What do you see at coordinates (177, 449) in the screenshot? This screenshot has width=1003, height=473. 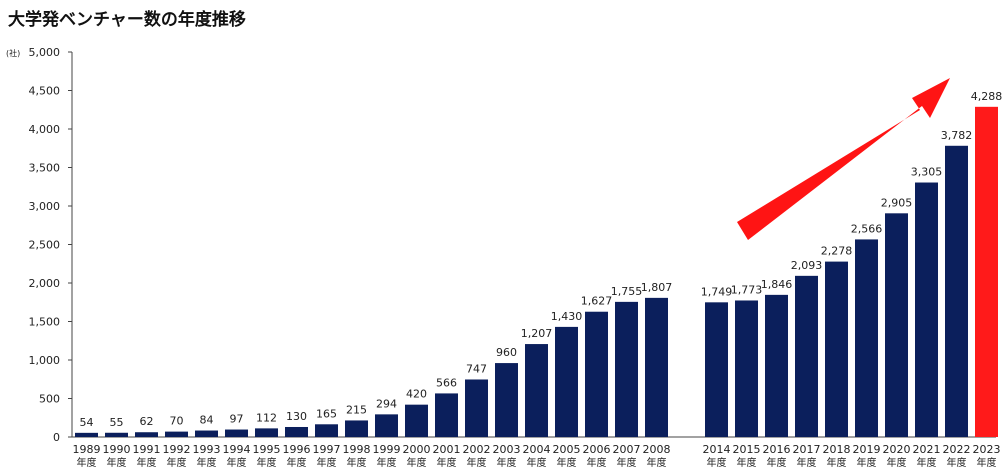 I see `x-tick-label-1992: 1992` at bounding box center [177, 449].